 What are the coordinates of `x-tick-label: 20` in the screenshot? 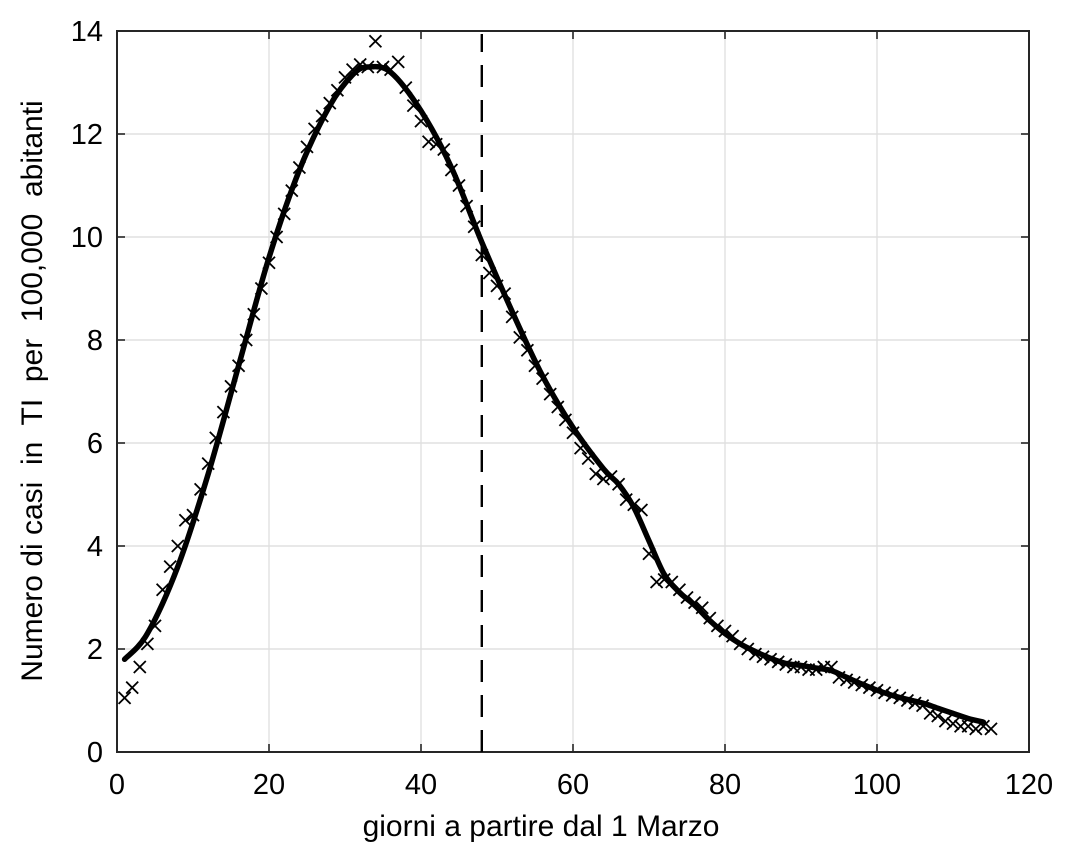 It's located at (269, 785).